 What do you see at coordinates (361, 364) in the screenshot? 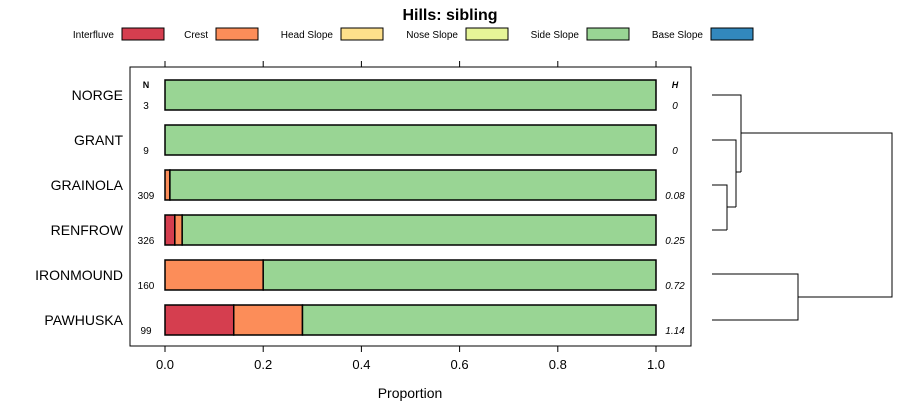
I see `x-tick-label: 0.4` at bounding box center [361, 364].